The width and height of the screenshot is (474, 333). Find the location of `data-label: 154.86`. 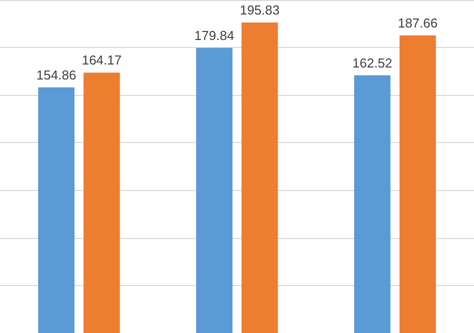

data-label: 154.86 is located at coordinates (56, 74).